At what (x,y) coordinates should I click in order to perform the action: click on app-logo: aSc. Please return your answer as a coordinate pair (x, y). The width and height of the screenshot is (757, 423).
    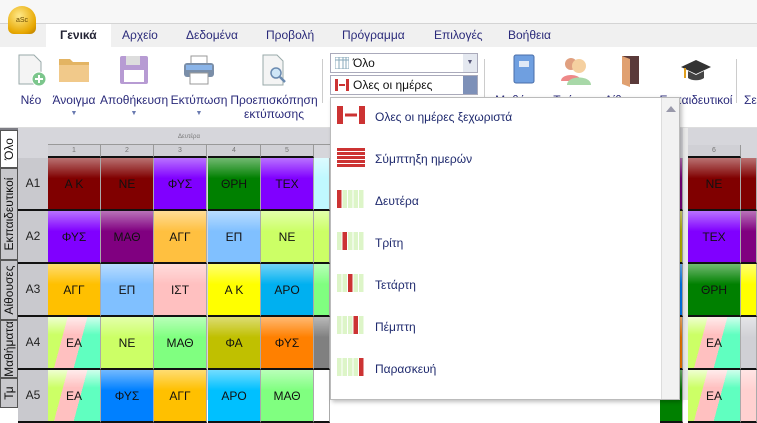
    Looking at the image, I should click on (22, 20).